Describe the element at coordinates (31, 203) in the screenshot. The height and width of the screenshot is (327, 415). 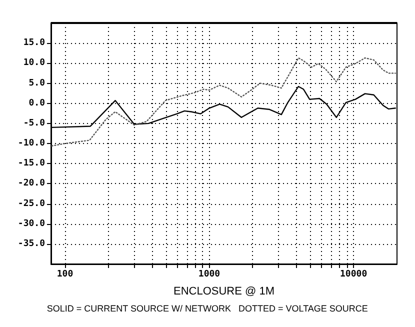
I see `y-tick-label: -25.0` at that location.